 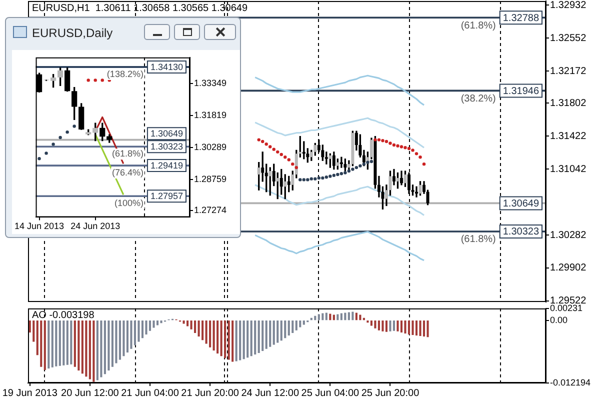 What do you see at coordinates (568, 5) in the screenshot?
I see `y-tick-label: 1.32932` at bounding box center [568, 5].